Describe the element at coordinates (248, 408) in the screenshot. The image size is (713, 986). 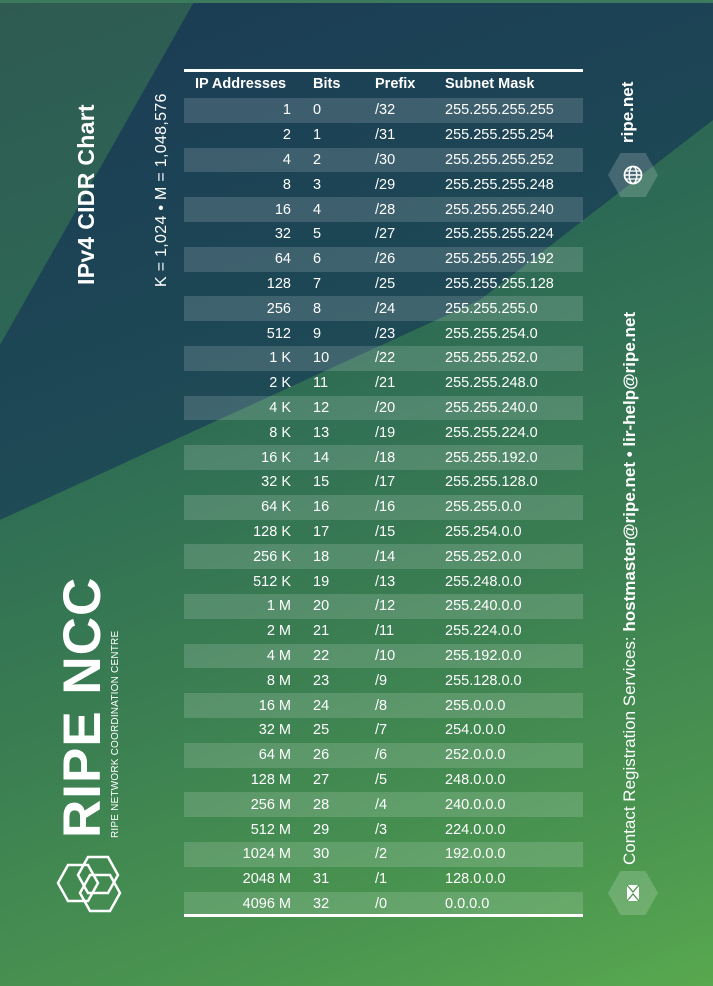
I see `cell-ip-addresses: 4 K` at that location.